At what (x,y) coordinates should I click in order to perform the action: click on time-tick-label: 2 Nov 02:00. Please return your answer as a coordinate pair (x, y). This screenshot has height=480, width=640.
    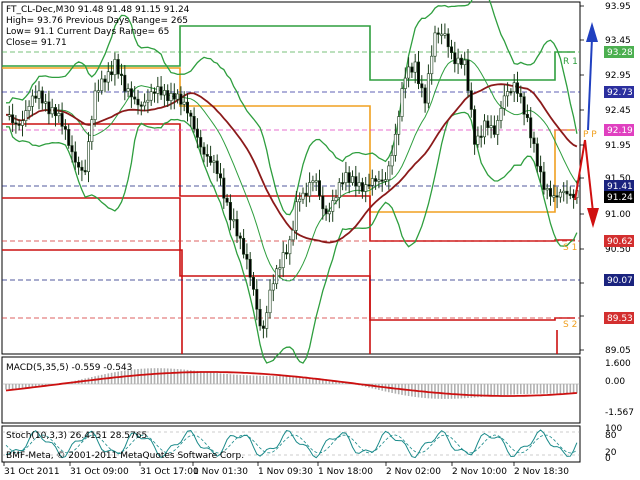
    Looking at the image, I should click on (413, 472).